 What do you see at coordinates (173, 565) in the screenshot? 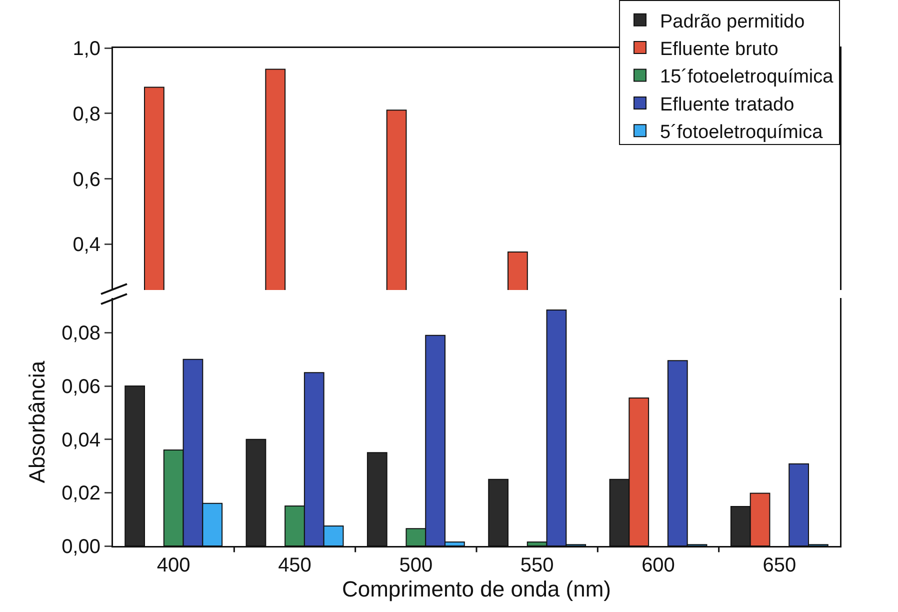
I see `x-tick-label: 400` at bounding box center [173, 565].